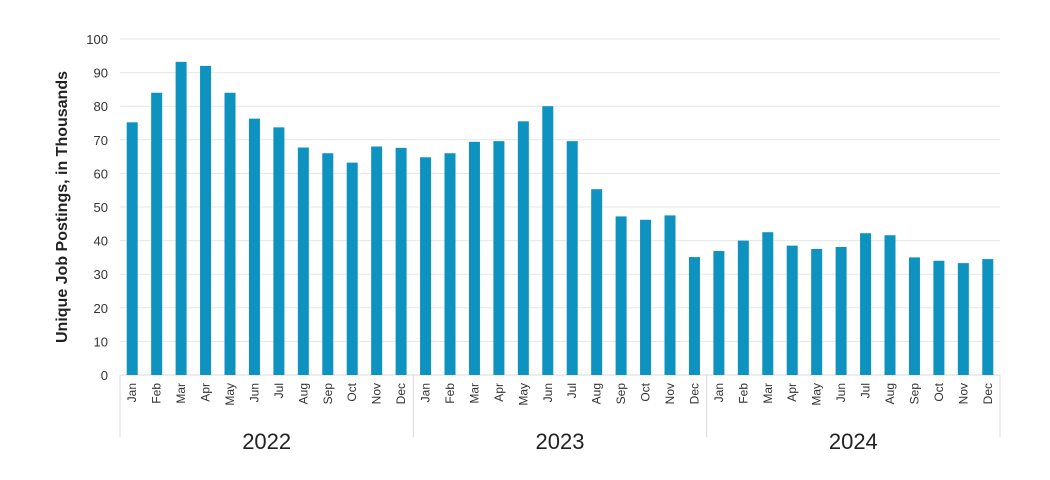 The height and width of the screenshot is (480, 1050). What do you see at coordinates (914, 316) in the screenshot?
I see `bar-2024-sep` at bounding box center [914, 316].